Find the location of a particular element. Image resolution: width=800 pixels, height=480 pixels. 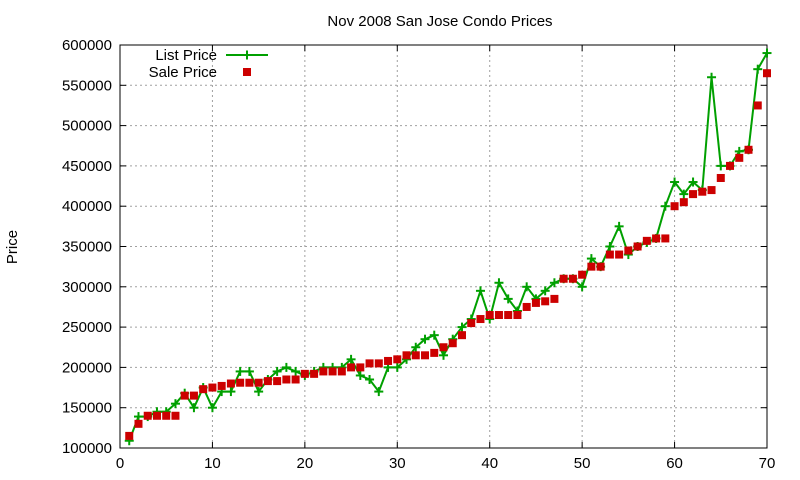

legend: List Price Sale Price is located at coordinates (208, 64).